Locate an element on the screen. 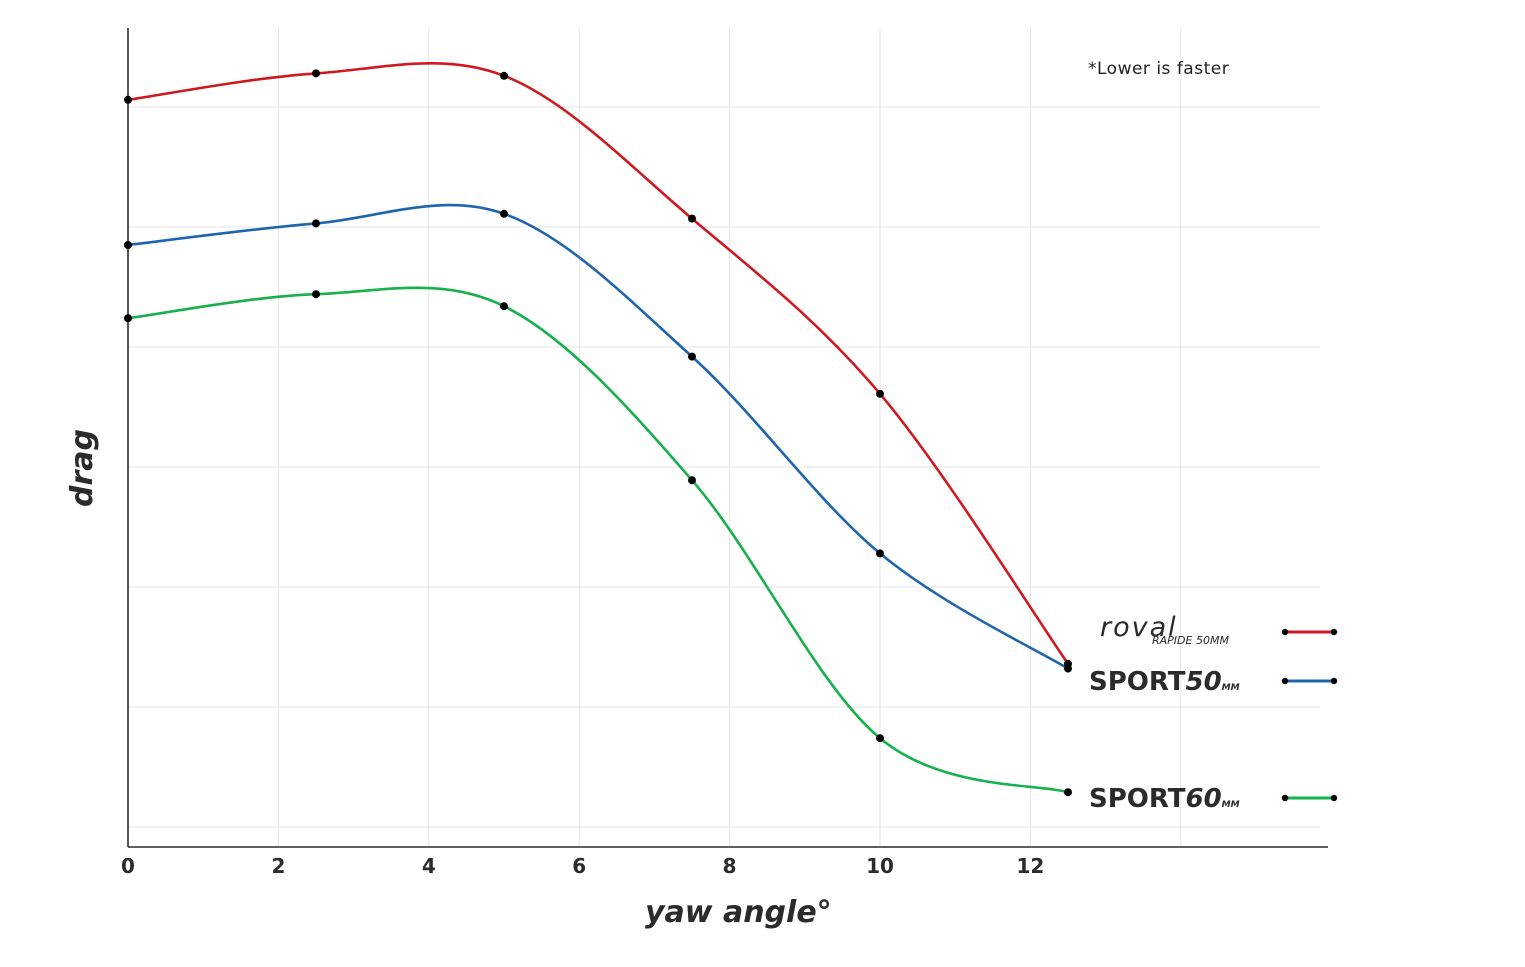 The image size is (1525, 967). legend-item-sport50: SPORT50MM is located at coordinates (1213, 682).